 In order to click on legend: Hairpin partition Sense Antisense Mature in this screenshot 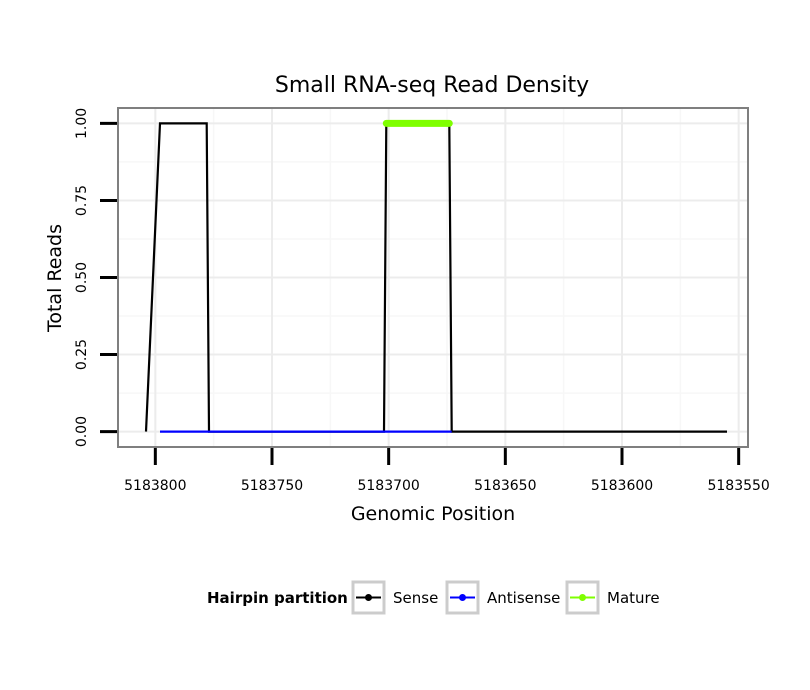, I will do `click(433, 597)`.